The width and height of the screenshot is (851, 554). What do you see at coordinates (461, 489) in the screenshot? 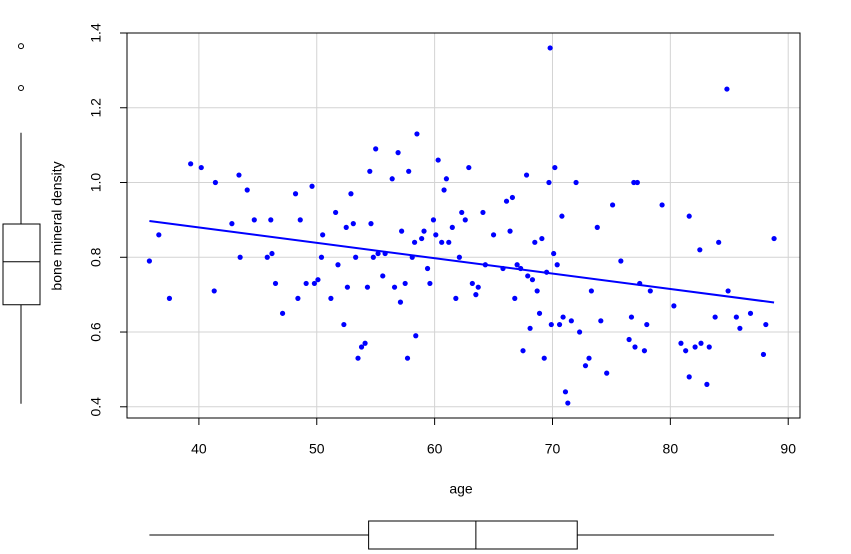
I see `x-axis-label: age` at bounding box center [461, 489].